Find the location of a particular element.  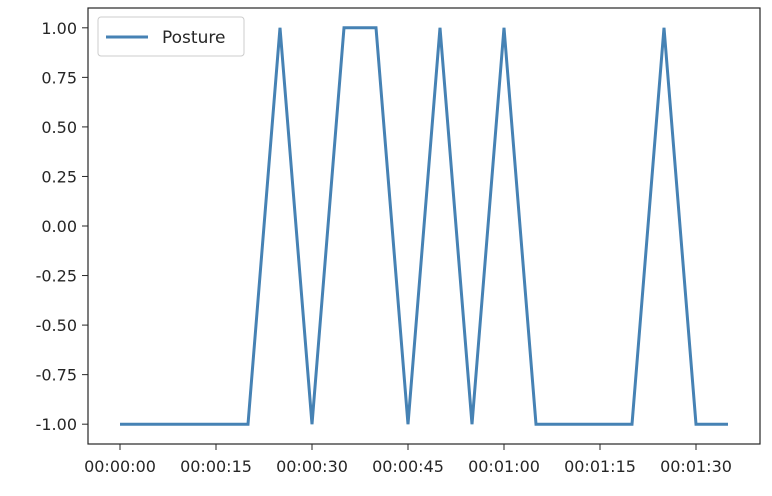

y-axis-ticks: -1.00 -0.75 -0.50 -0.25 0.00 0.25 0.50 0.75 1.00 is located at coordinates (62, 226).